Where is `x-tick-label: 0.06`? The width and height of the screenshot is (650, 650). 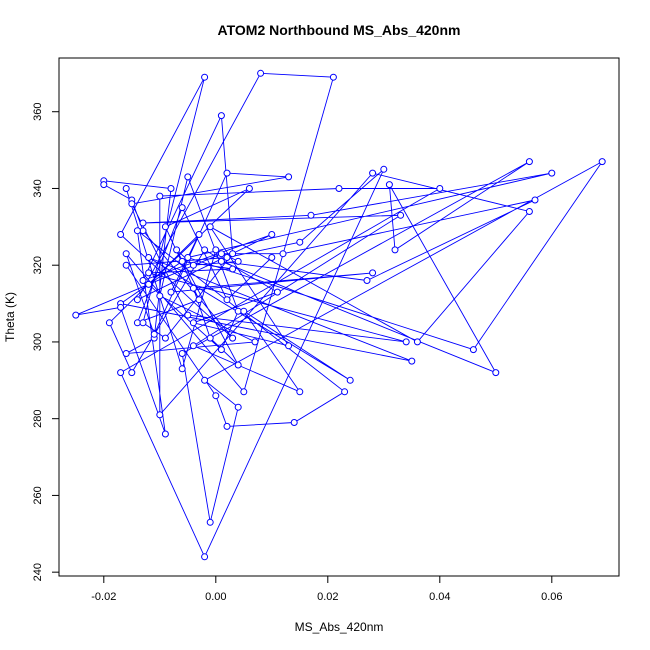 x-tick-label: 0.06 is located at coordinates (551, 597).